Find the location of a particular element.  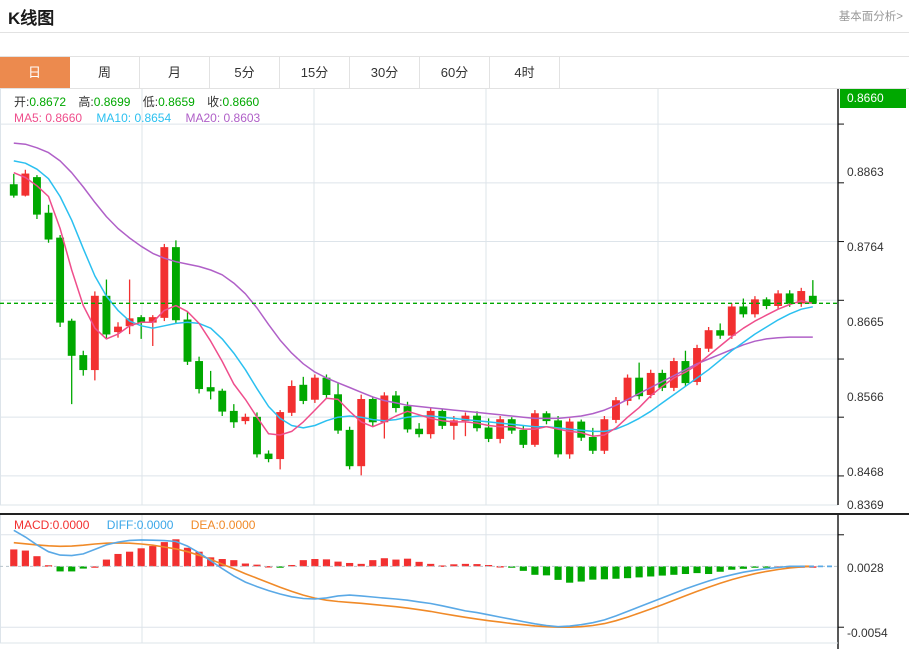

diff-line is located at coordinates (413, 578).